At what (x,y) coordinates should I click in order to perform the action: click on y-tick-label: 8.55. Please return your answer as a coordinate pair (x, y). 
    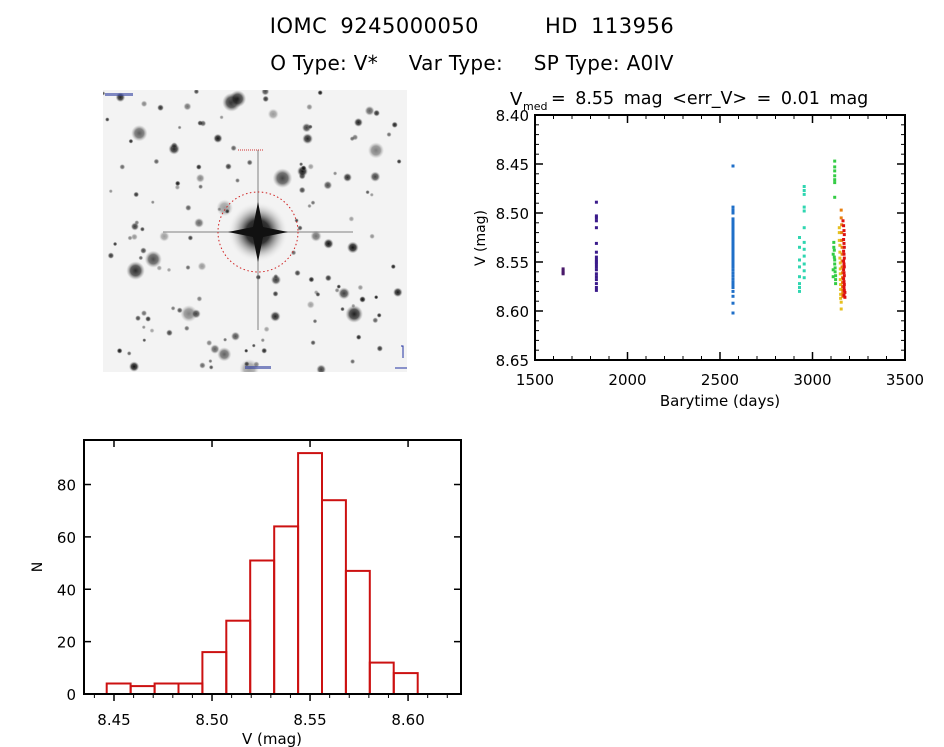
    Looking at the image, I should click on (512, 263).